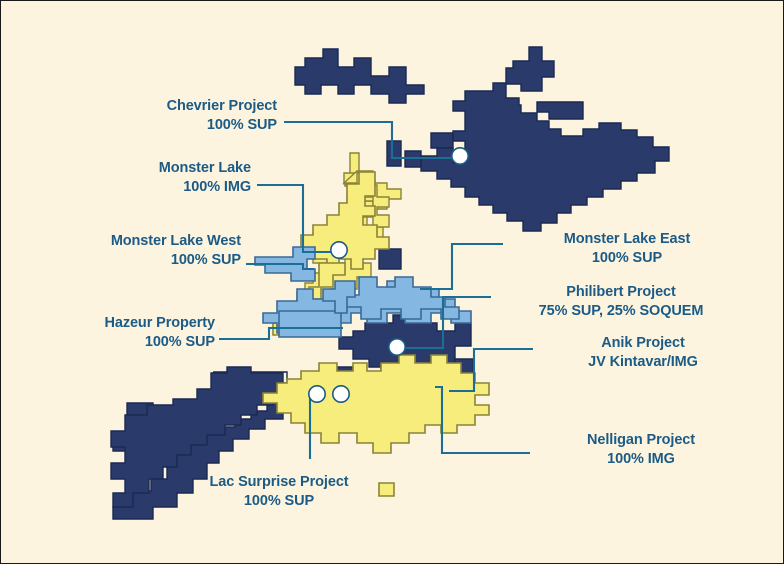 Image resolution: width=784 pixels, height=564 pixels. What do you see at coordinates (459, 156) in the screenshot?
I see `marker-chevrier` at bounding box center [459, 156].